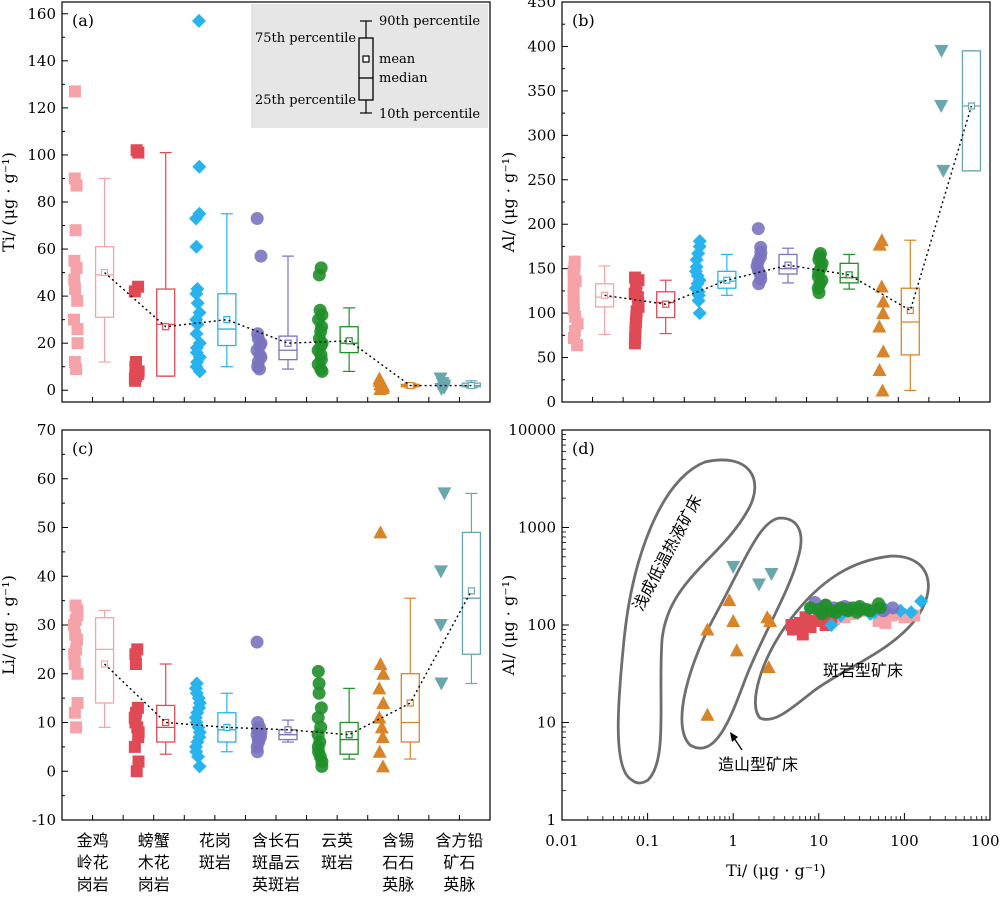  I want to click on series-huagang, so click(712, 277).